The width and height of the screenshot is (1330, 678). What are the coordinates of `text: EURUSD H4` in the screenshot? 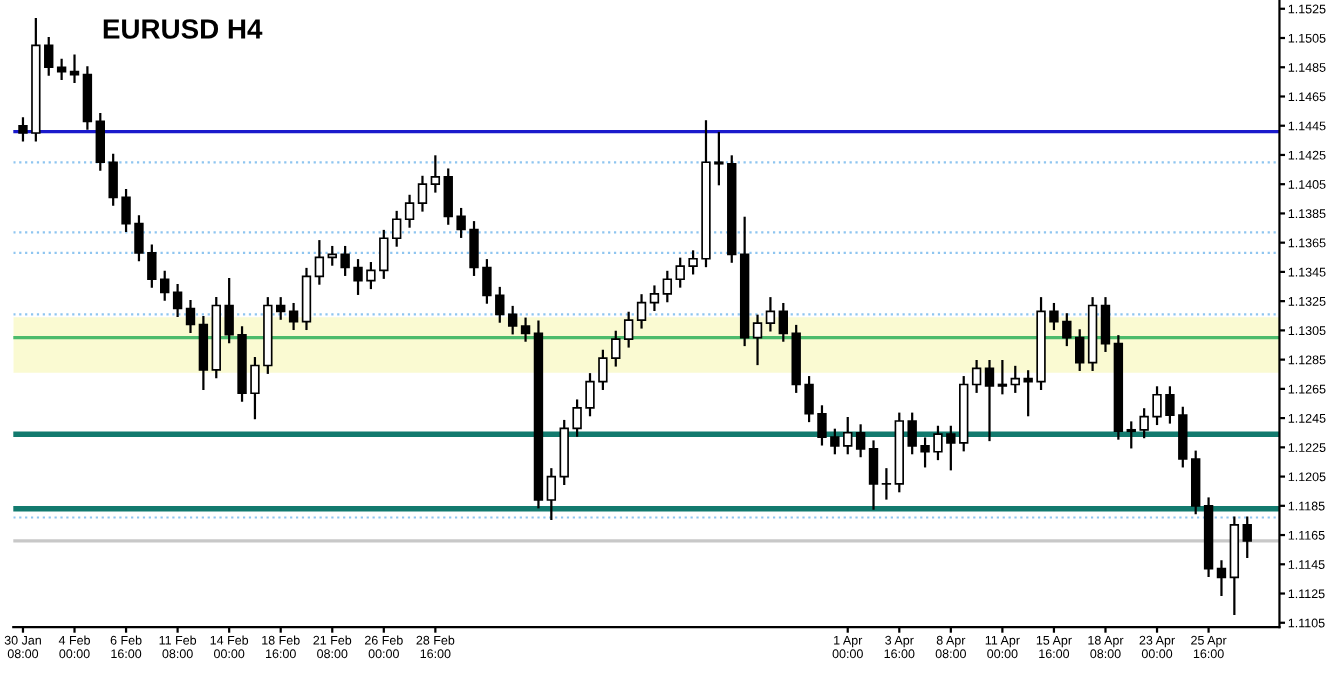 It's located at (183, 29).